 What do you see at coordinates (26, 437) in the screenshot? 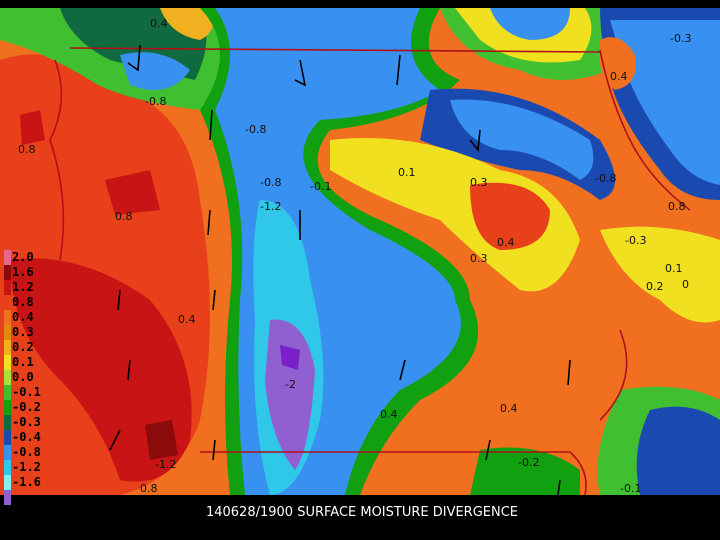
I see `legend-label: -0.4` at bounding box center [26, 437].